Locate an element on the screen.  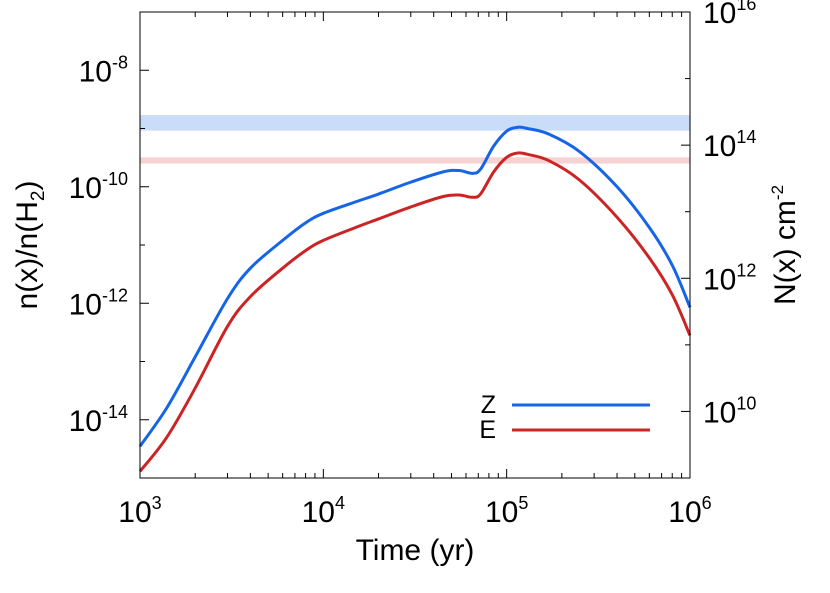
x-tick-label-exp: 5 is located at coordinates (523, 503).